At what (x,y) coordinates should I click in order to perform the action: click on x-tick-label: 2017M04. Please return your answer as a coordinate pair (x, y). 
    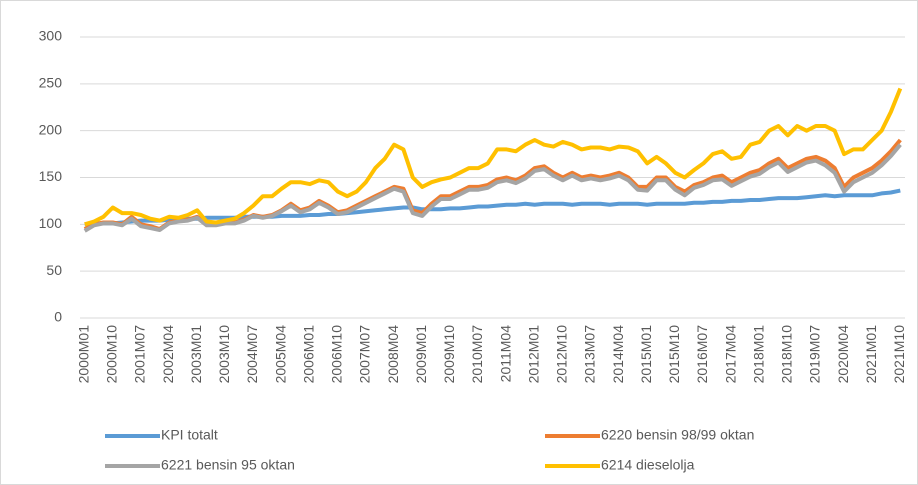
    Looking at the image, I should click on (730, 354).